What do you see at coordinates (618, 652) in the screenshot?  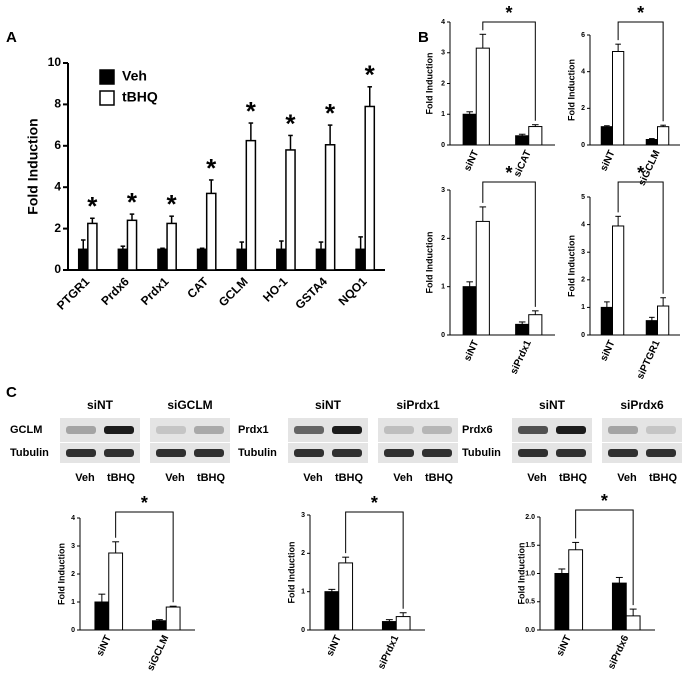 I see `x-tick-label: siPrdx6` at bounding box center [618, 652].